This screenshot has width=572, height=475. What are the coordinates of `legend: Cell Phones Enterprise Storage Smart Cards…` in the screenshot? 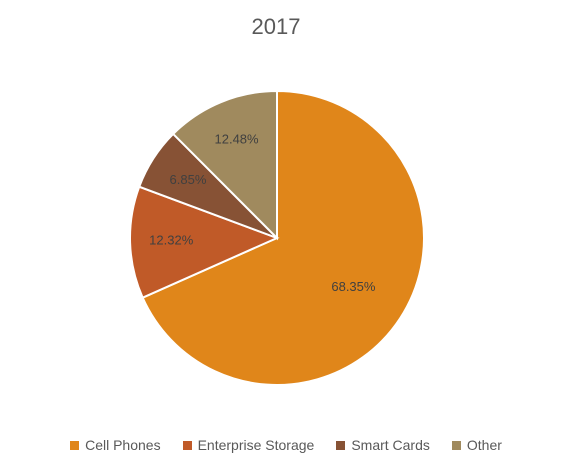 It's located at (286, 445).